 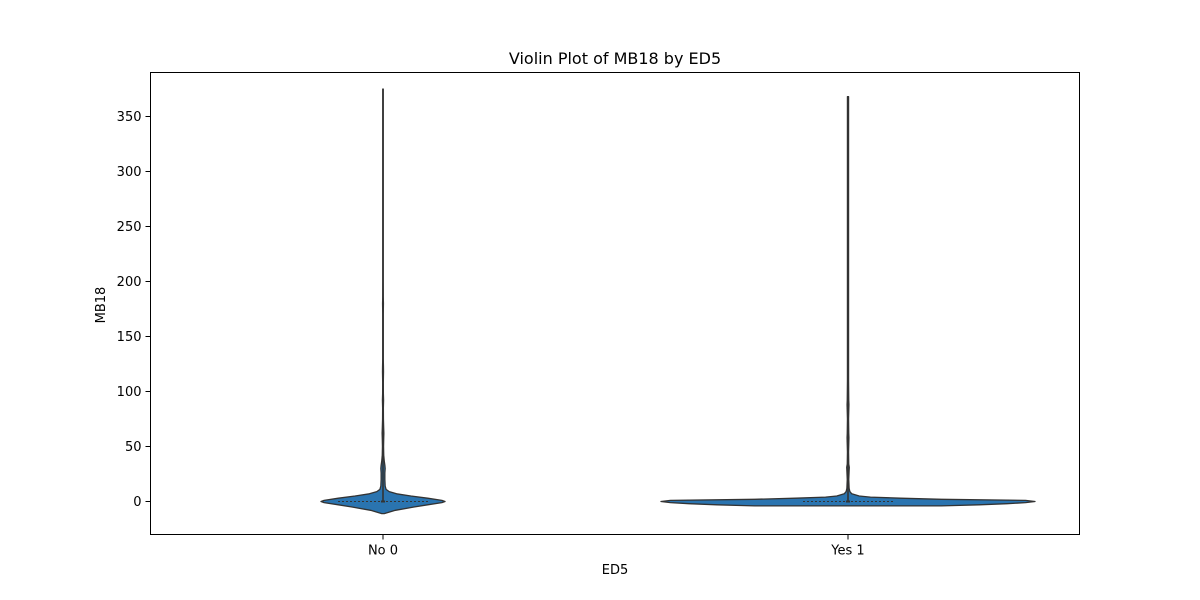 I want to click on y-tick-label: 50, so click(x=133, y=447).